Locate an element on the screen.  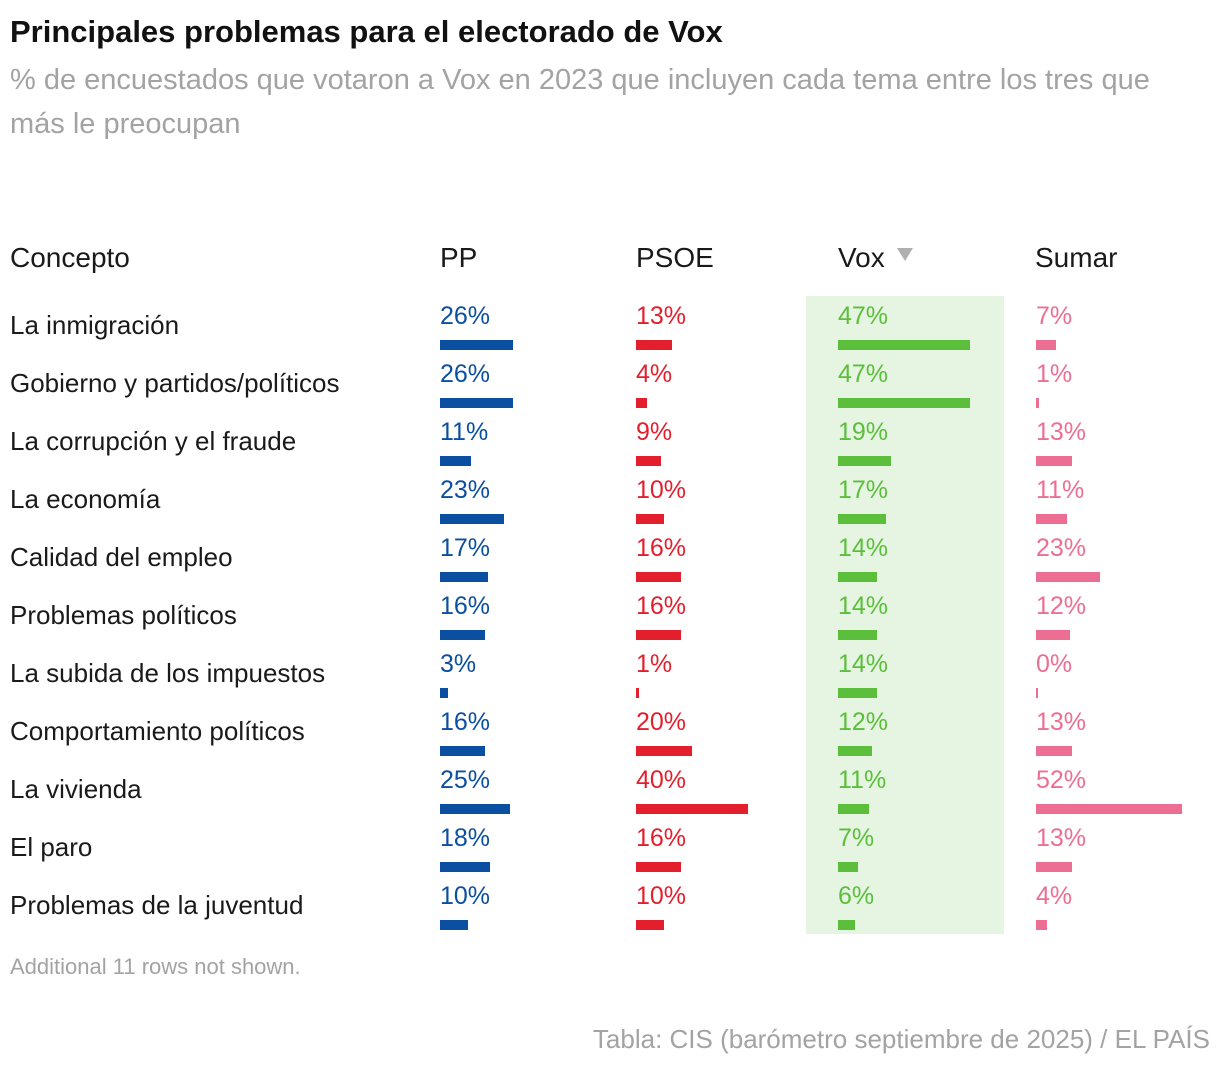
column-header-label: Concepto is located at coordinates (70, 257).